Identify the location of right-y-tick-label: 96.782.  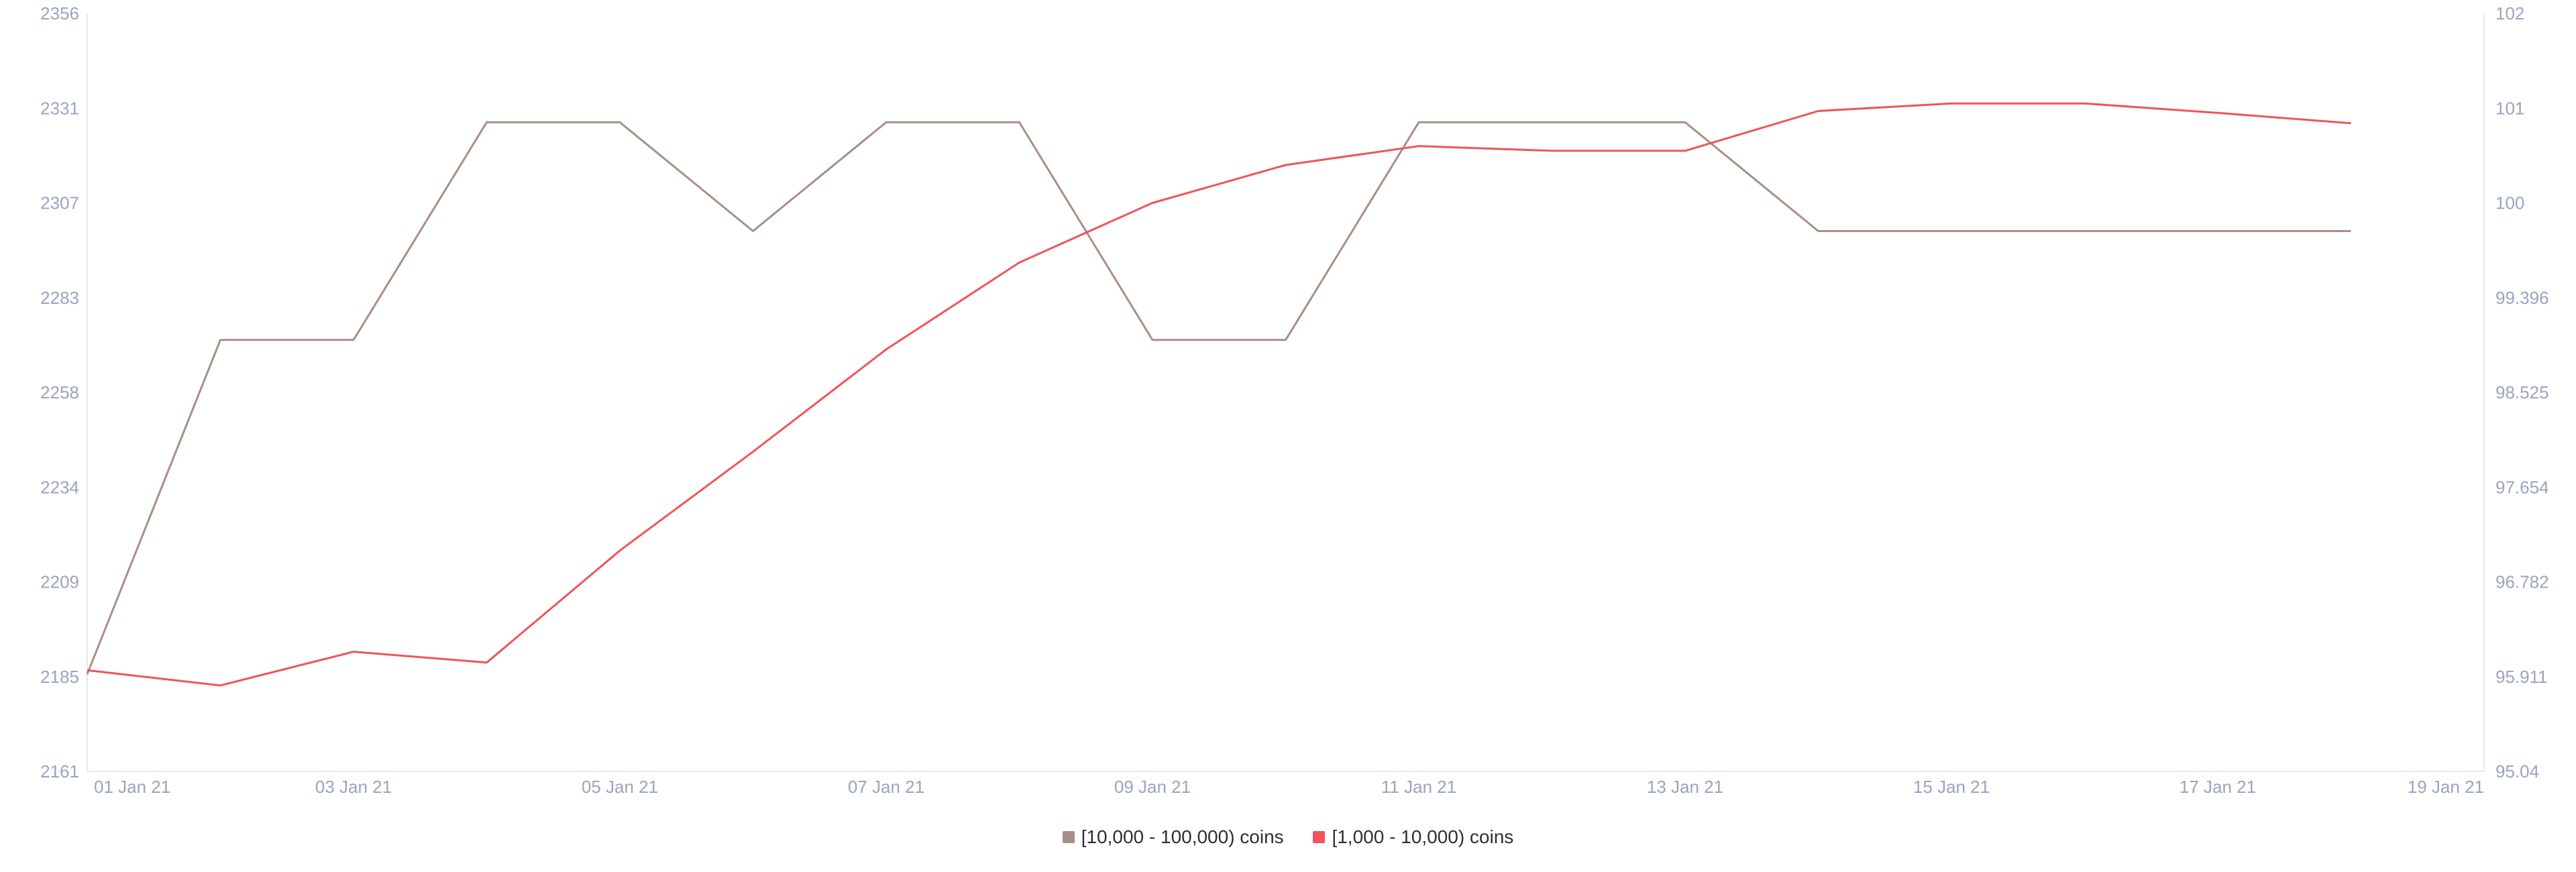
(2522, 582).